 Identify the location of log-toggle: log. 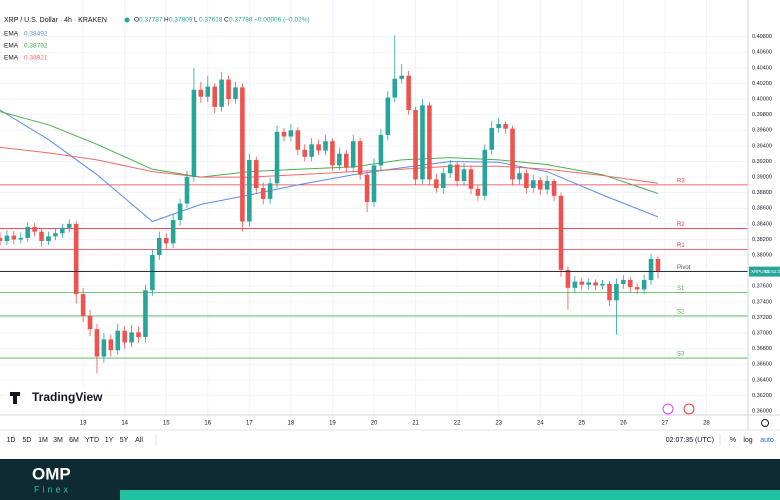
(747, 440).